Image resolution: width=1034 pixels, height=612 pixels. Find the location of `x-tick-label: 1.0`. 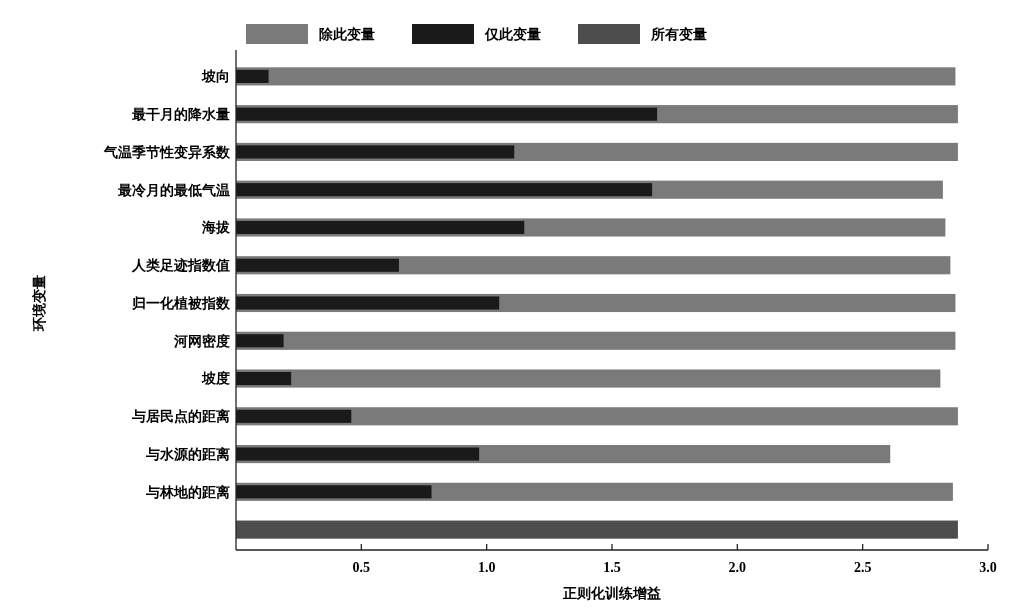

x-tick-label: 1.0 is located at coordinates (486, 567).